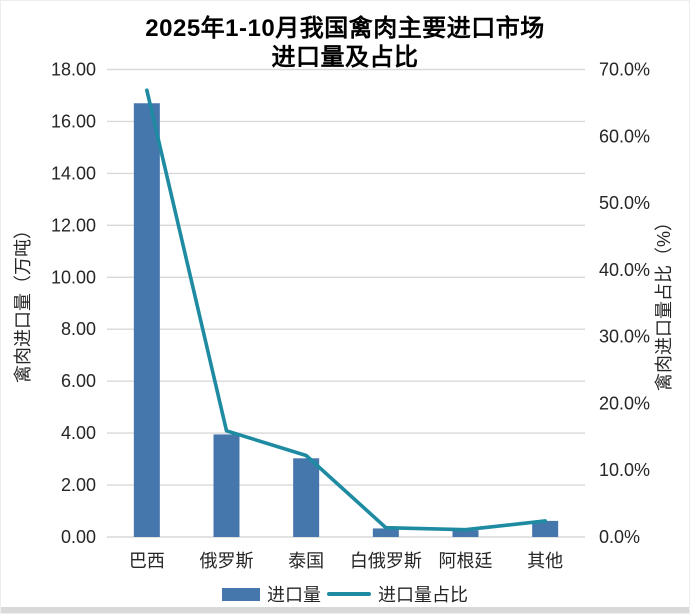 This screenshot has height=614, width=690. I want to click on right-axis-tick-label: 10.0%, so click(624, 470).